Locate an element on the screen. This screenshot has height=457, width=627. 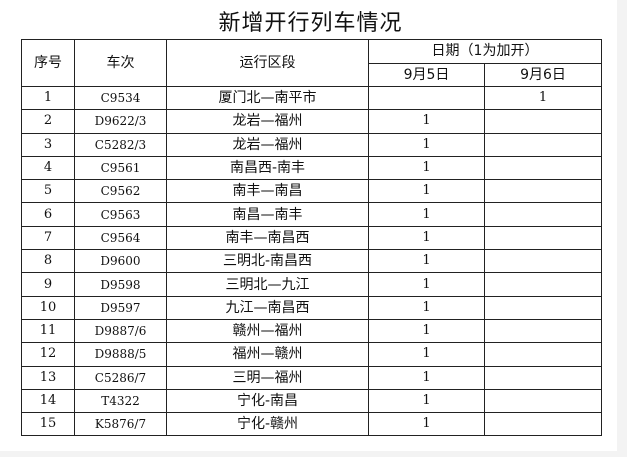
route-section: 南昌西-南丰 is located at coordinates (267, 168).